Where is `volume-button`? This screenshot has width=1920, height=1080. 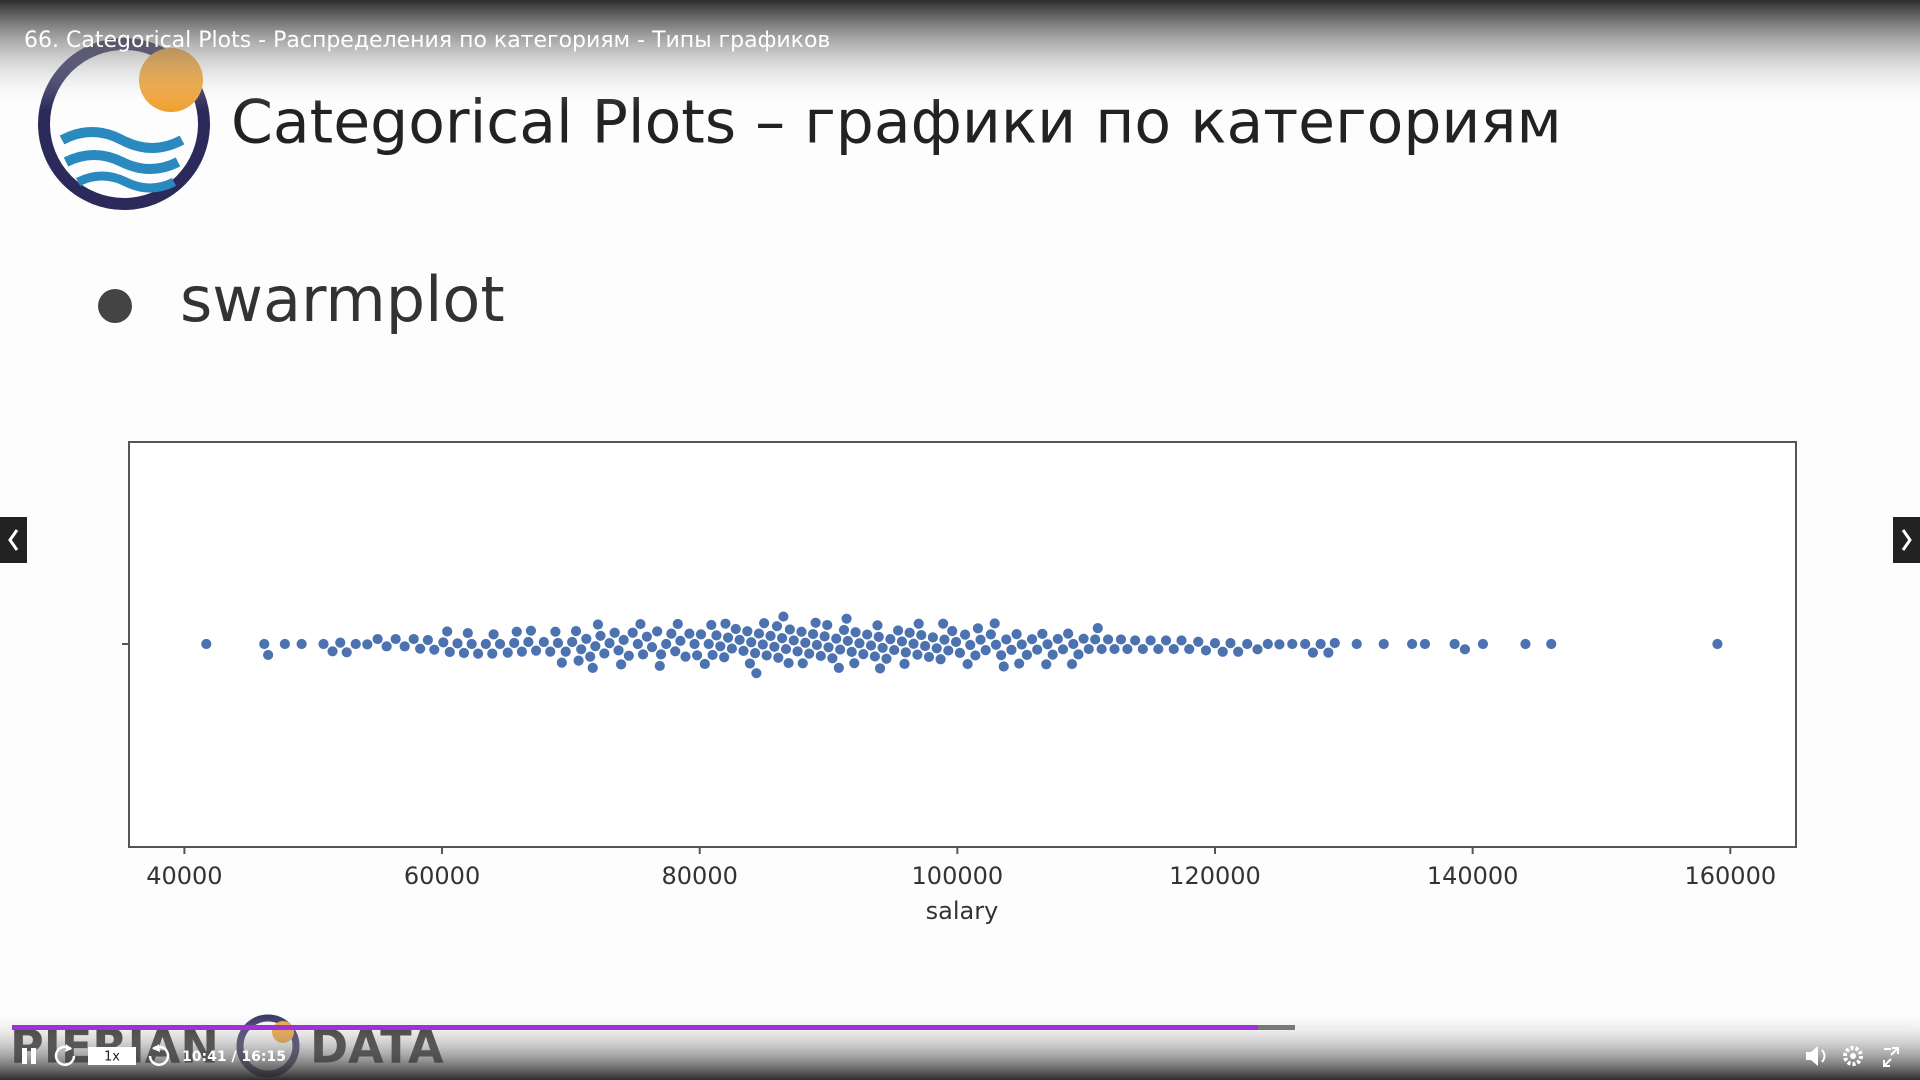
volume-button is located at coordinates (1816, 1056).